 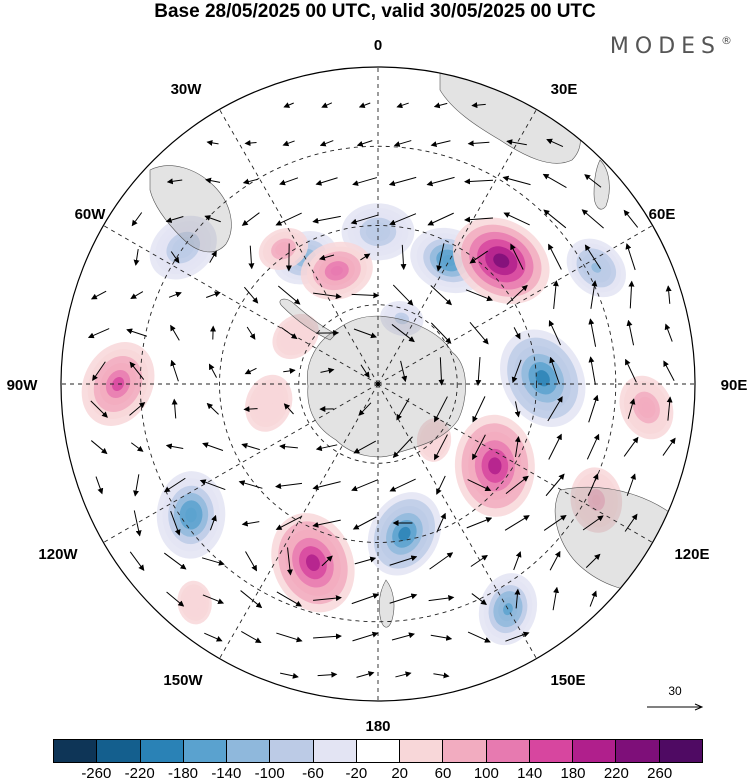 What do you see at coordinates (675, 707) in the screenshot?
I see `vector-reference-arrow` at bounding box center [675, 707].